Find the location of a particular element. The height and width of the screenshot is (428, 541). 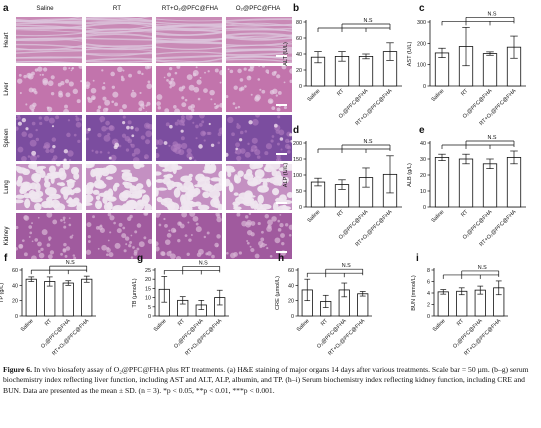

row-label: Spleen is located at coordinates (6, 138).